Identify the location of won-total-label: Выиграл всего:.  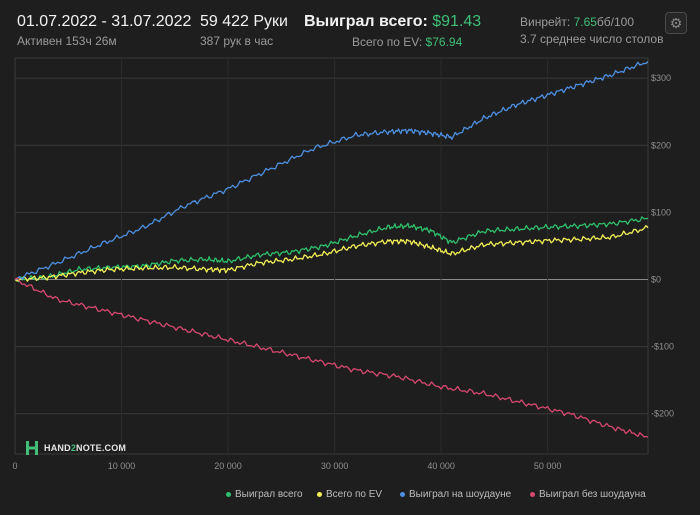
(366, 21).